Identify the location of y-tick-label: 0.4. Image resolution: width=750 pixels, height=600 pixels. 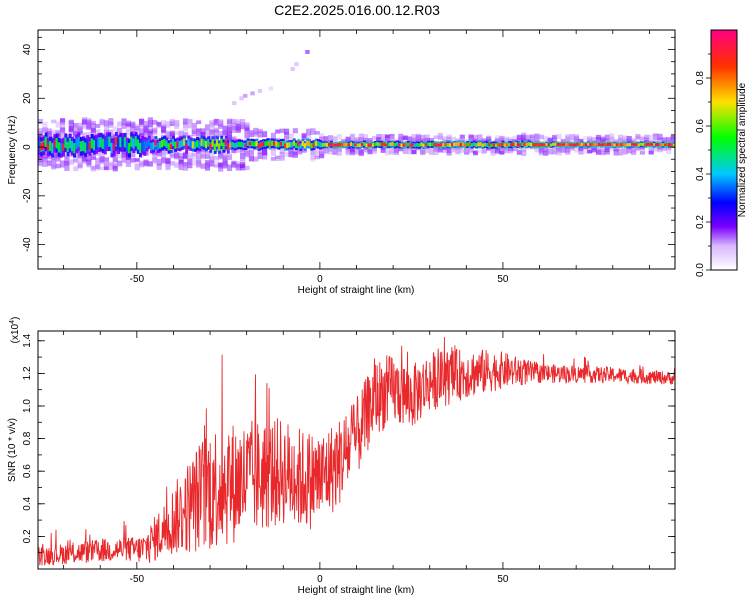
(27, 503).